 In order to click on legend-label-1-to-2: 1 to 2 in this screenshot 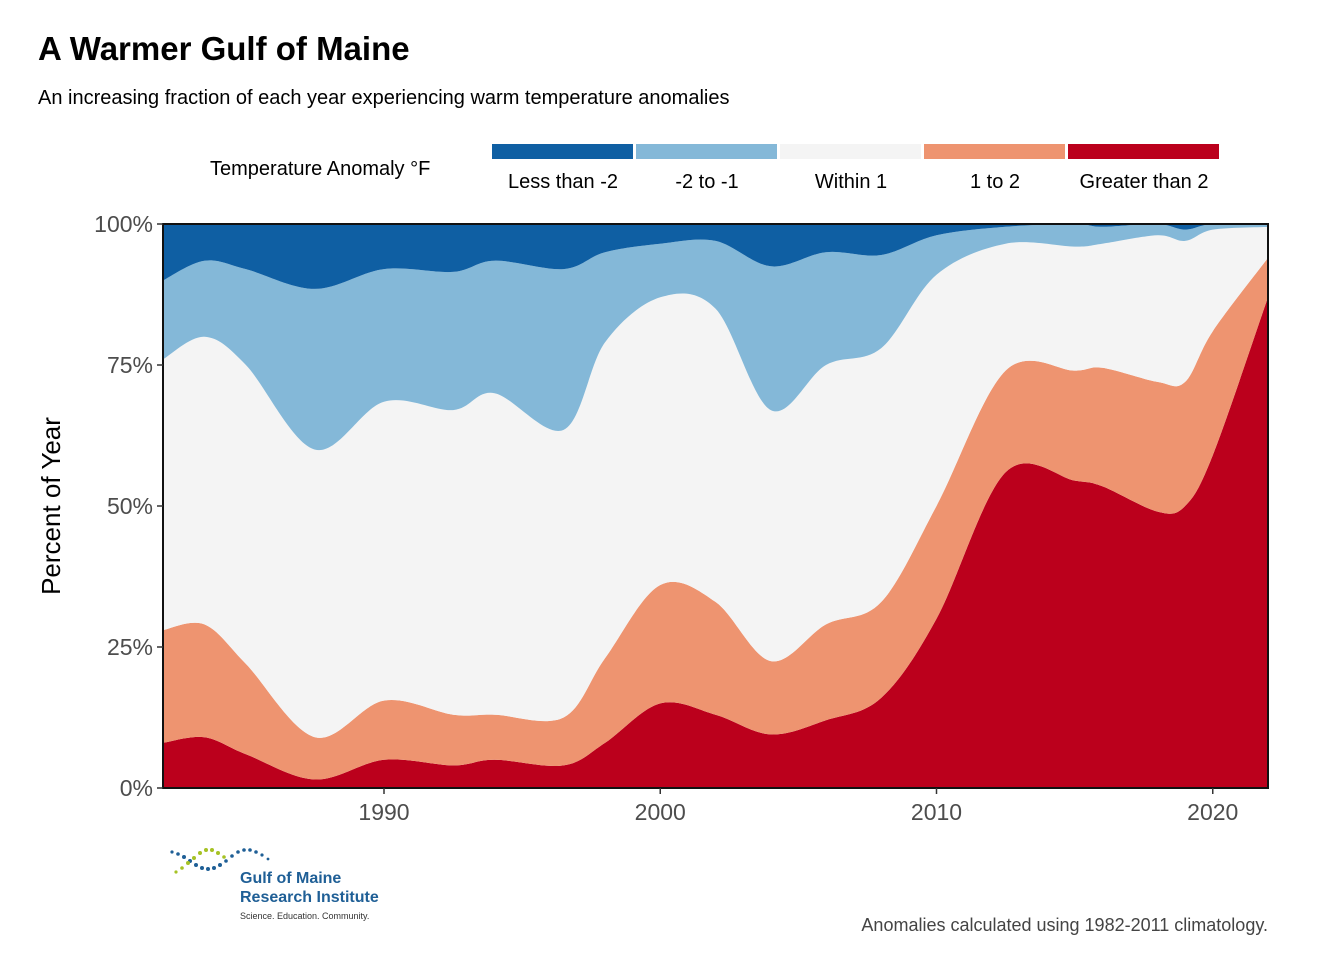, I will do `click(995, 182)`.